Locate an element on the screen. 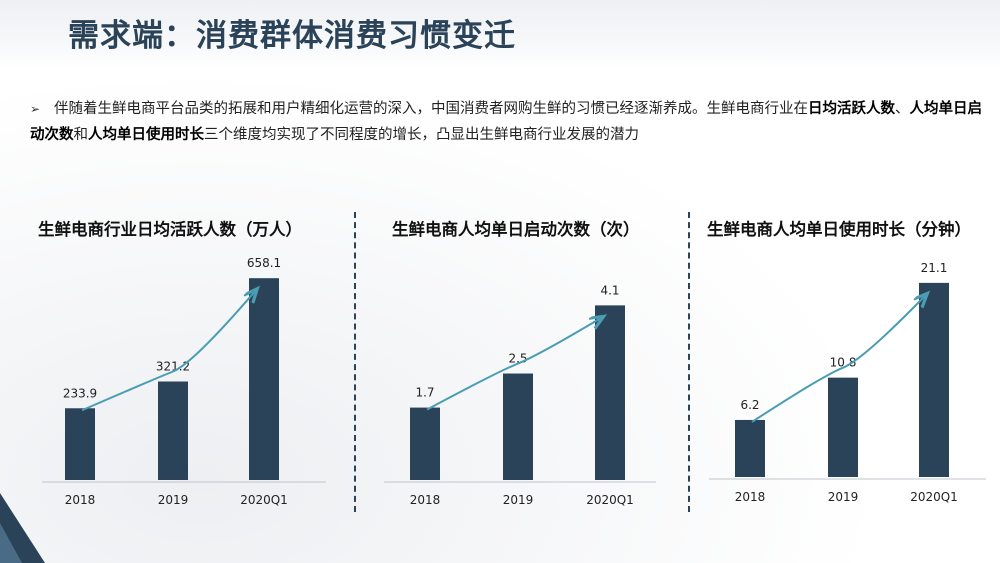  data-label: 21.1 is located at coordinates (934, 268).